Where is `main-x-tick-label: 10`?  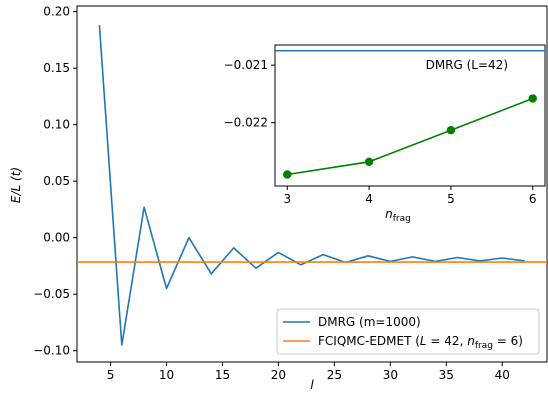 main-x-tick-label: 10 is located at coordinates (166, 375).